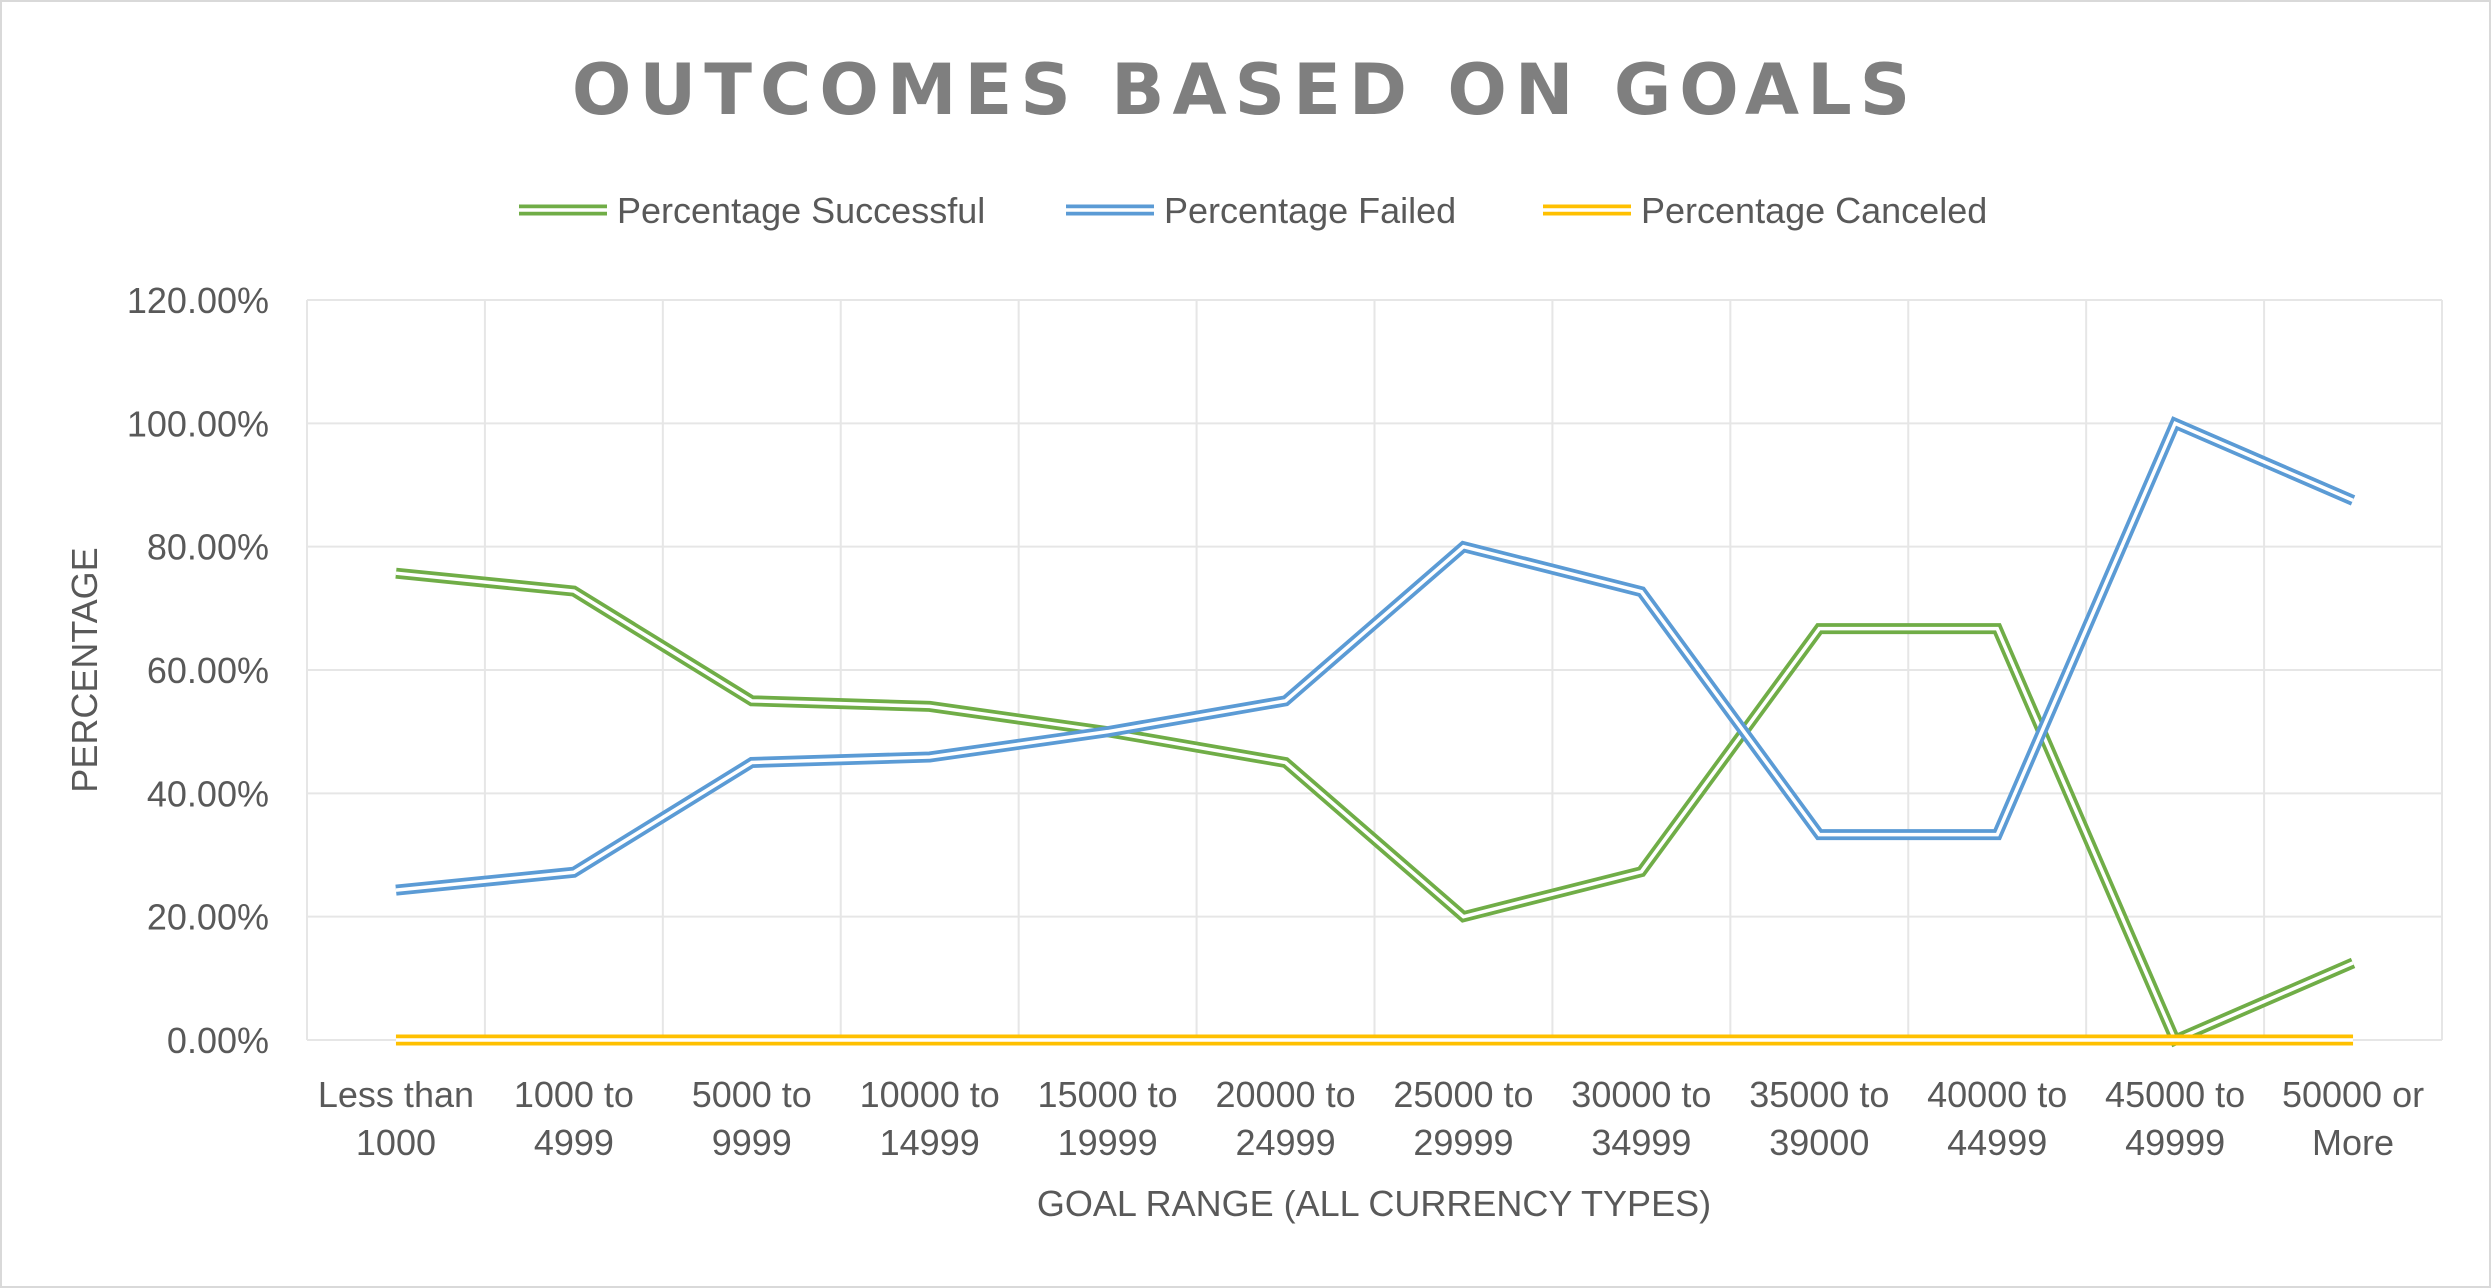 The image size is (2491, 1288). What do you see at coordinates (2353, 1094) in the screenshot?
I see `x-tick-label-line: 50000 or` at bounding box center [2353, 1094].